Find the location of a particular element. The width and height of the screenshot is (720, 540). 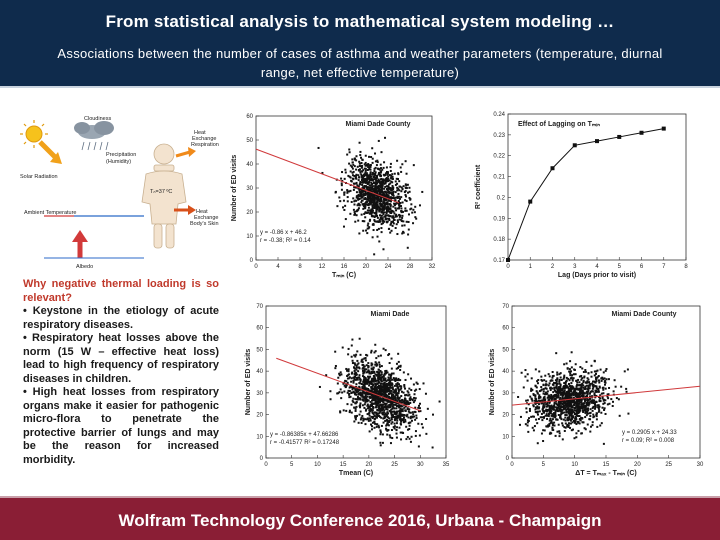

x-tick-label: 0 is located at coordinates (256, 267).